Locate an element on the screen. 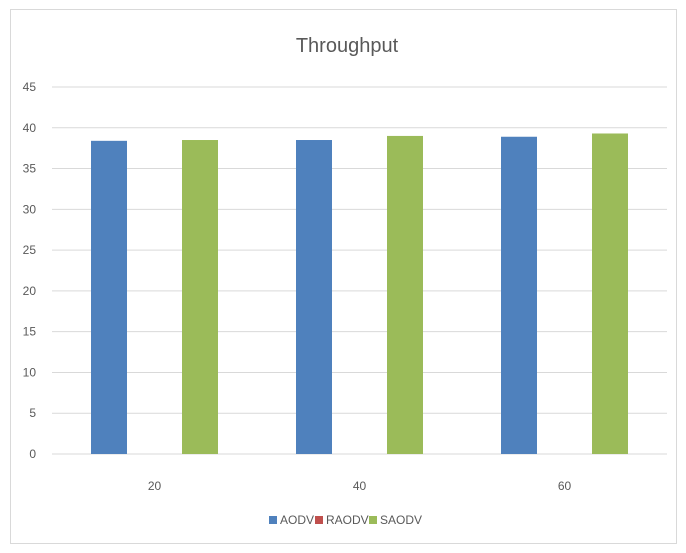 The width and height of the screenshot is (686, 553). y-tick-label: 10 is located at coordinates (30, 372).